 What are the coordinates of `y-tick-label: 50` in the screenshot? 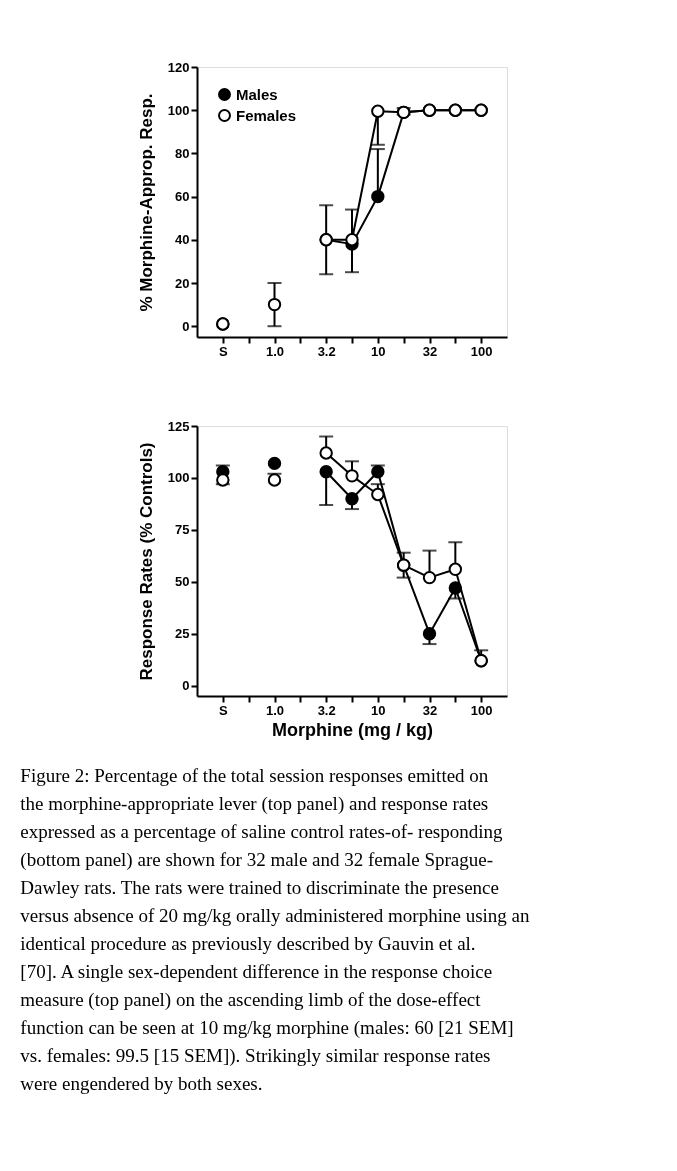 It's located at (182, 582).